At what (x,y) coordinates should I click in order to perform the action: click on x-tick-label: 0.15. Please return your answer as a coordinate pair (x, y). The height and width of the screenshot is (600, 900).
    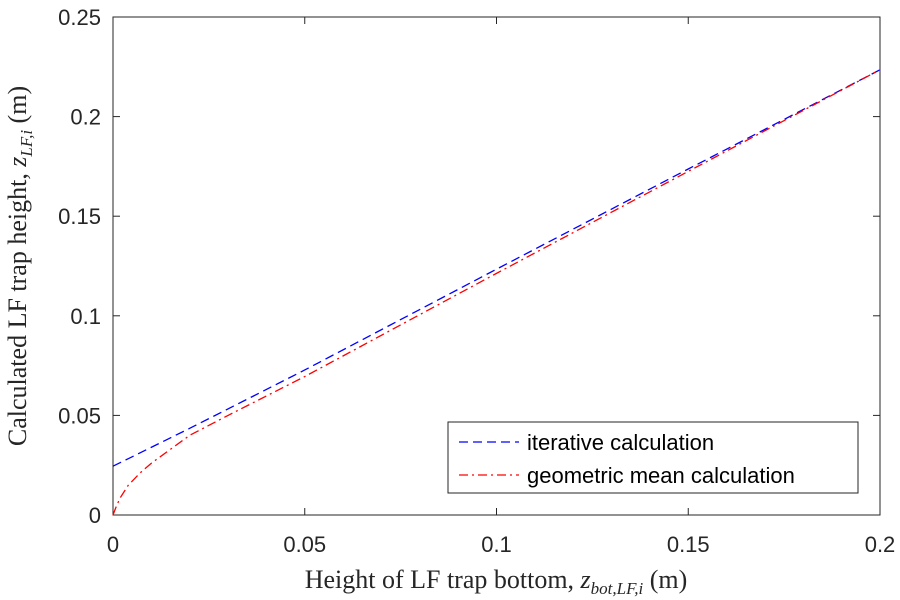
    Looking at the image, I should click on (688, 544).